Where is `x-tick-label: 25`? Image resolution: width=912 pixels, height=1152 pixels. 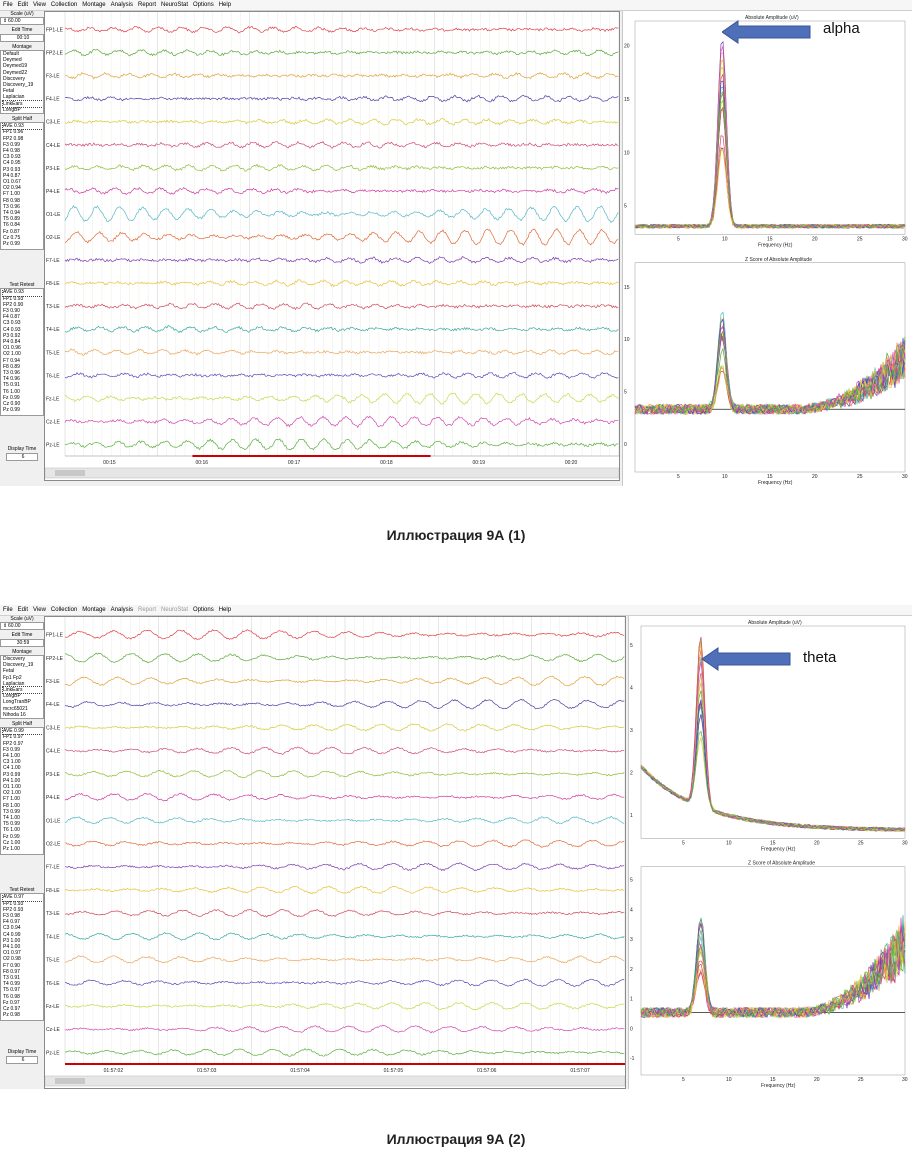
x-tick-label: 25 is located at coordinates (861, 1080).